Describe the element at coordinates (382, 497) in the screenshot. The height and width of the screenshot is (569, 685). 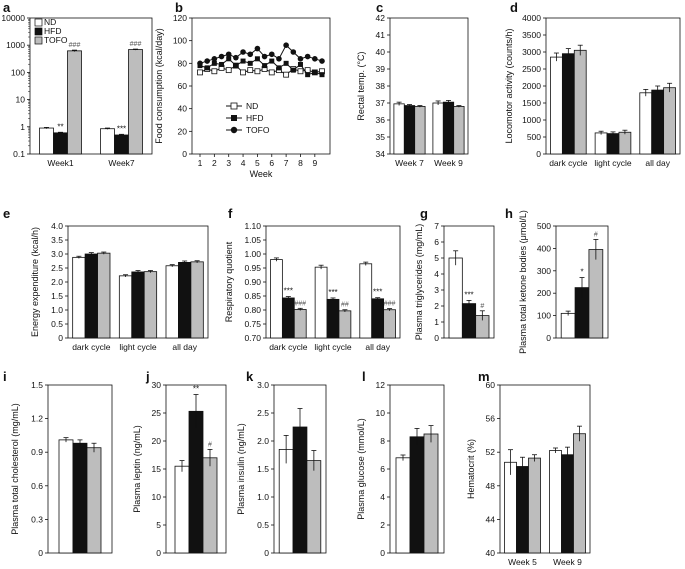
I see `y-tick-label: 4` at that location.